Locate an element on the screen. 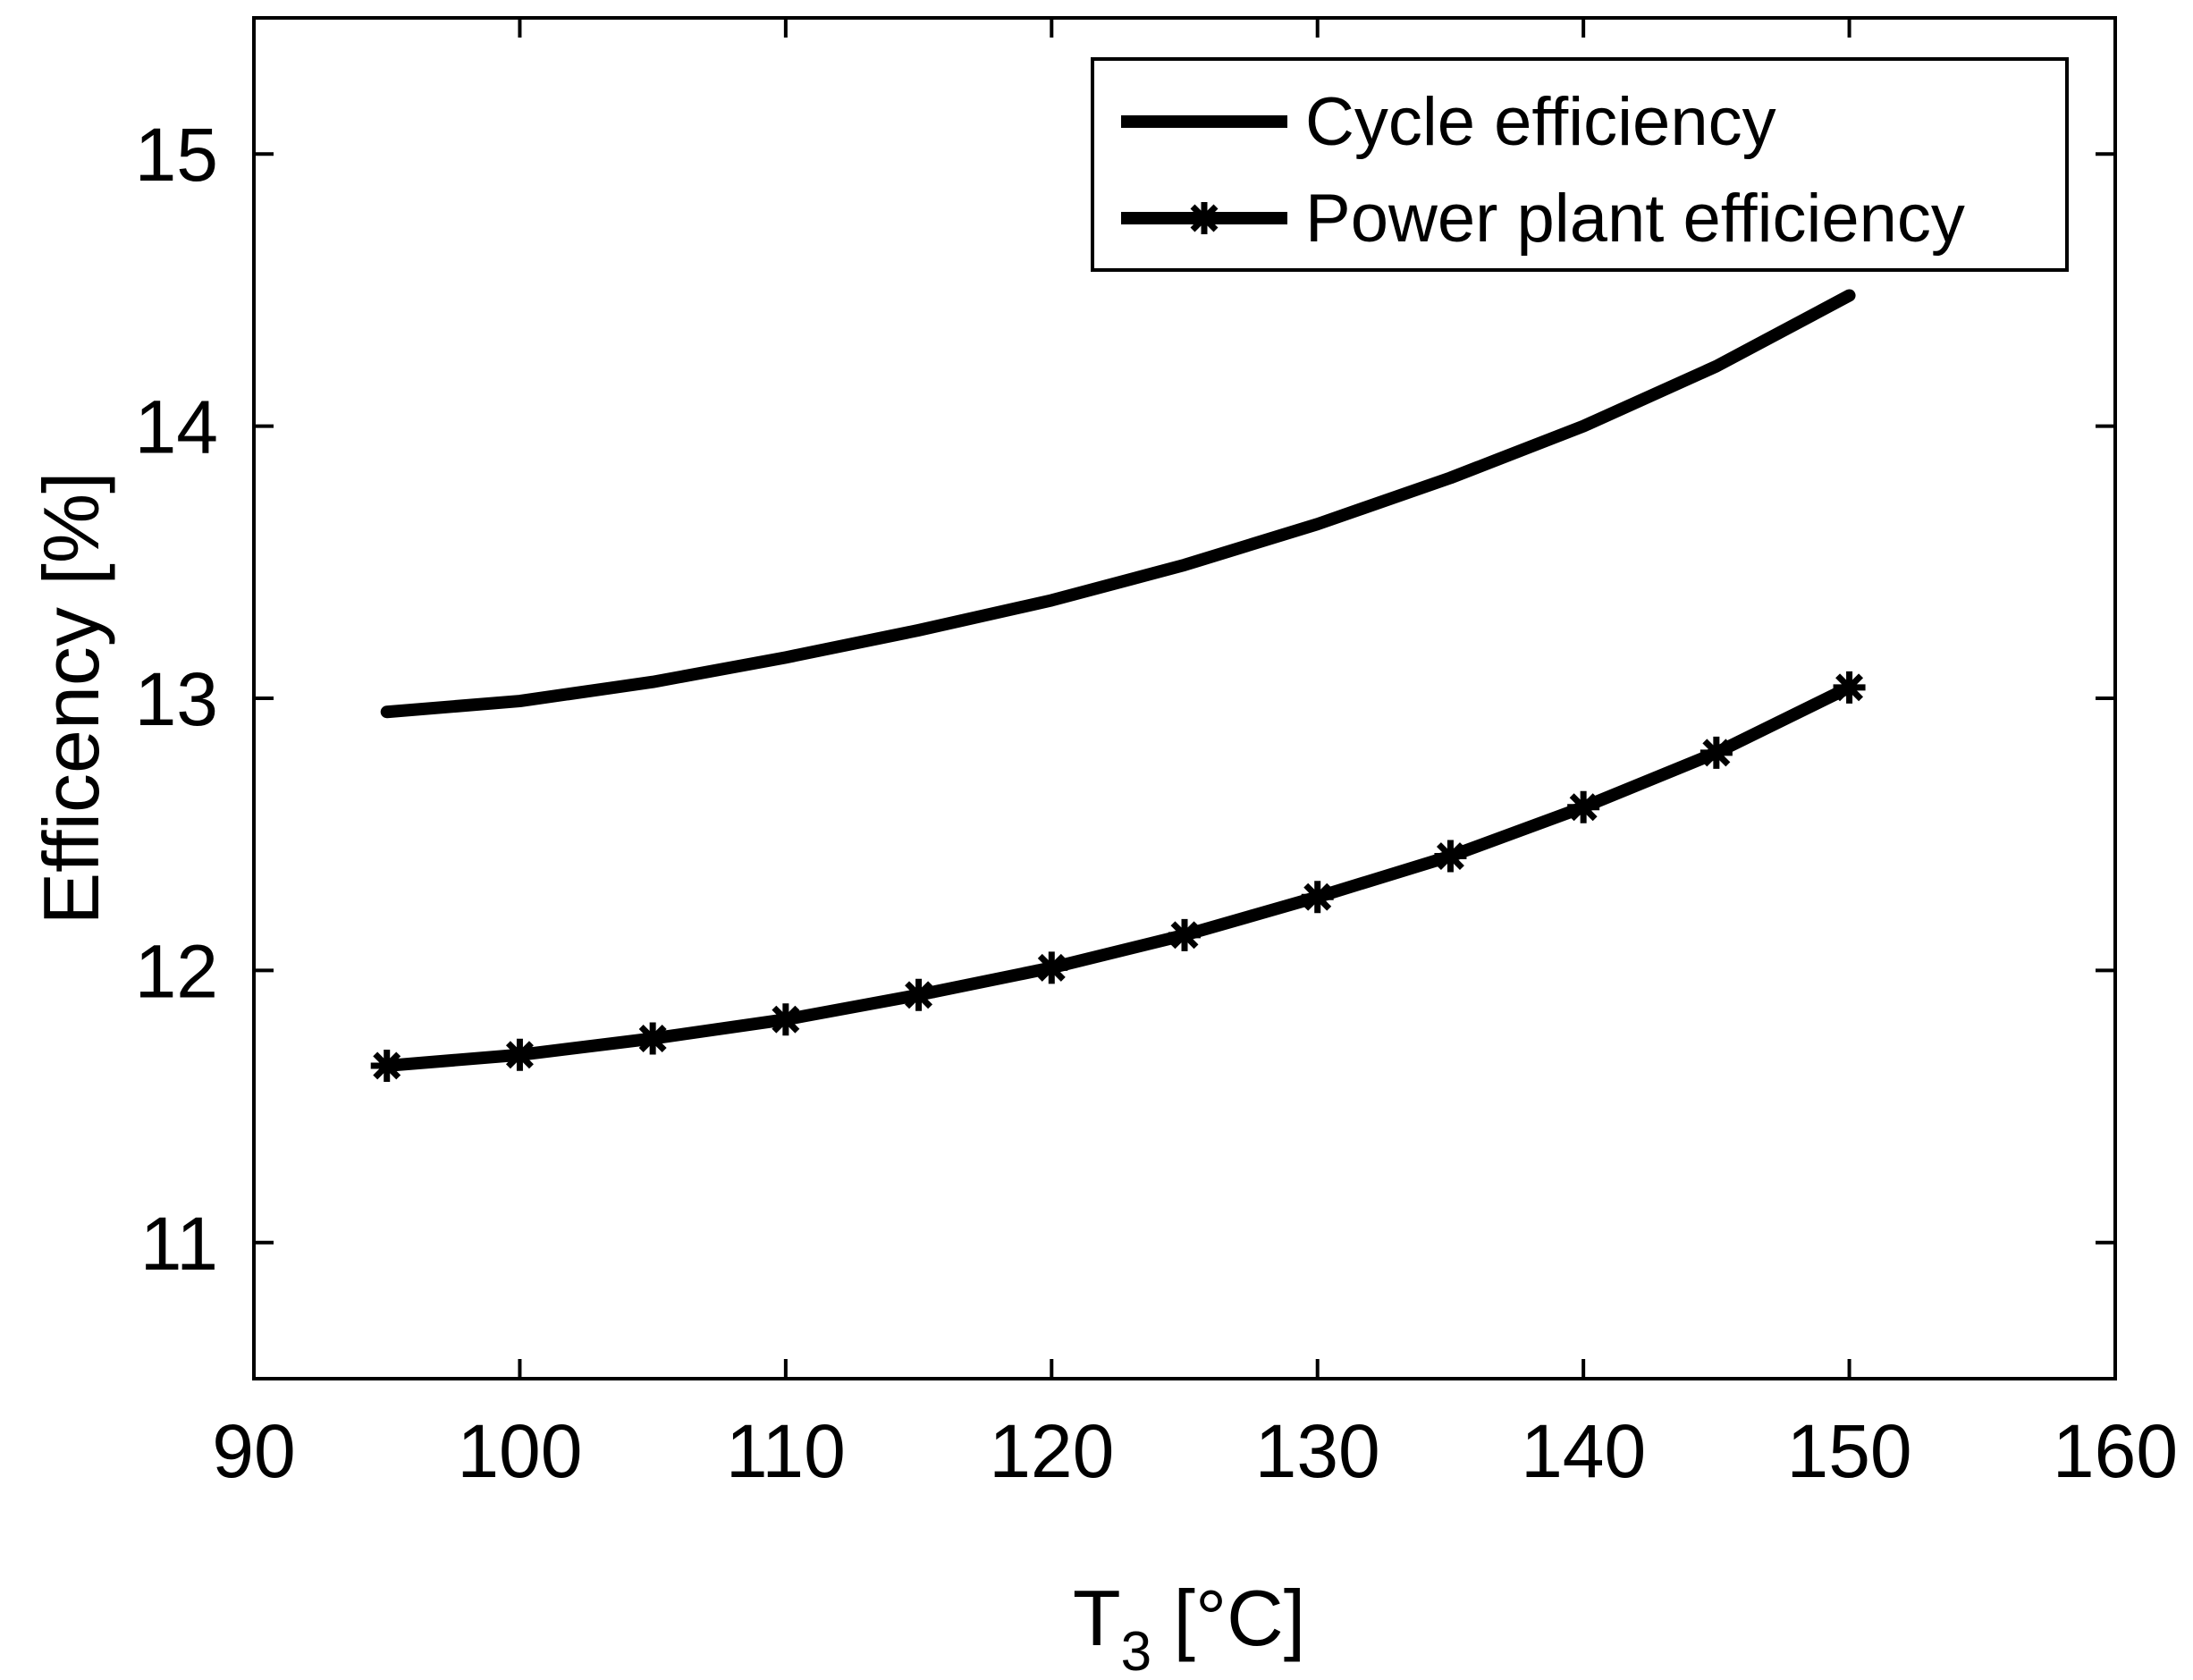 This screenshot has height=1680, width=2193. y-tick-label-13: 13 is located at coordinates (176, 699).